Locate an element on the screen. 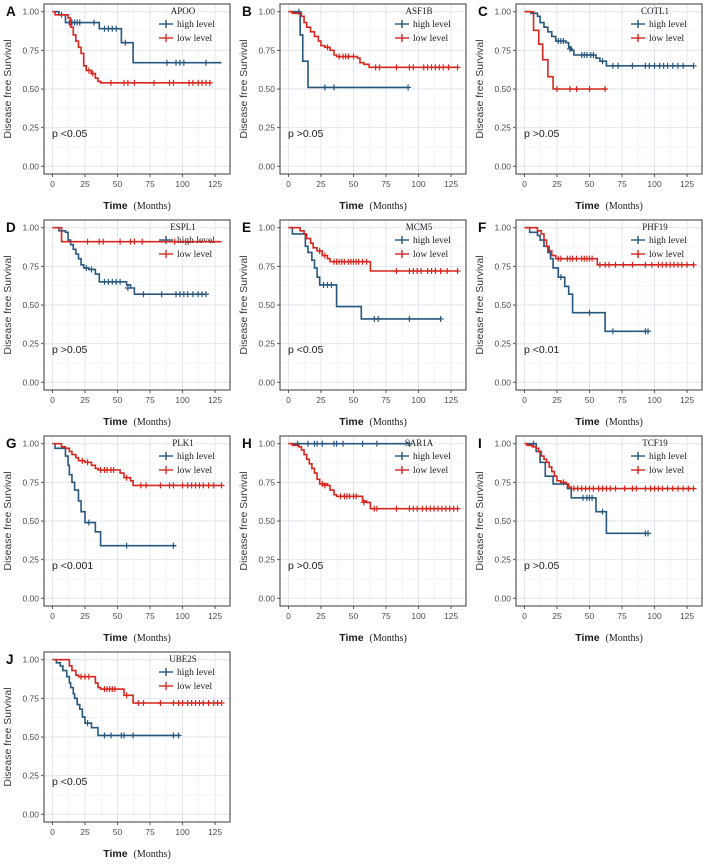 Image resolution: width=708 pixels, height=864 pixels. pvalue-label: p <0.05 is located at coordinates (305, 350).